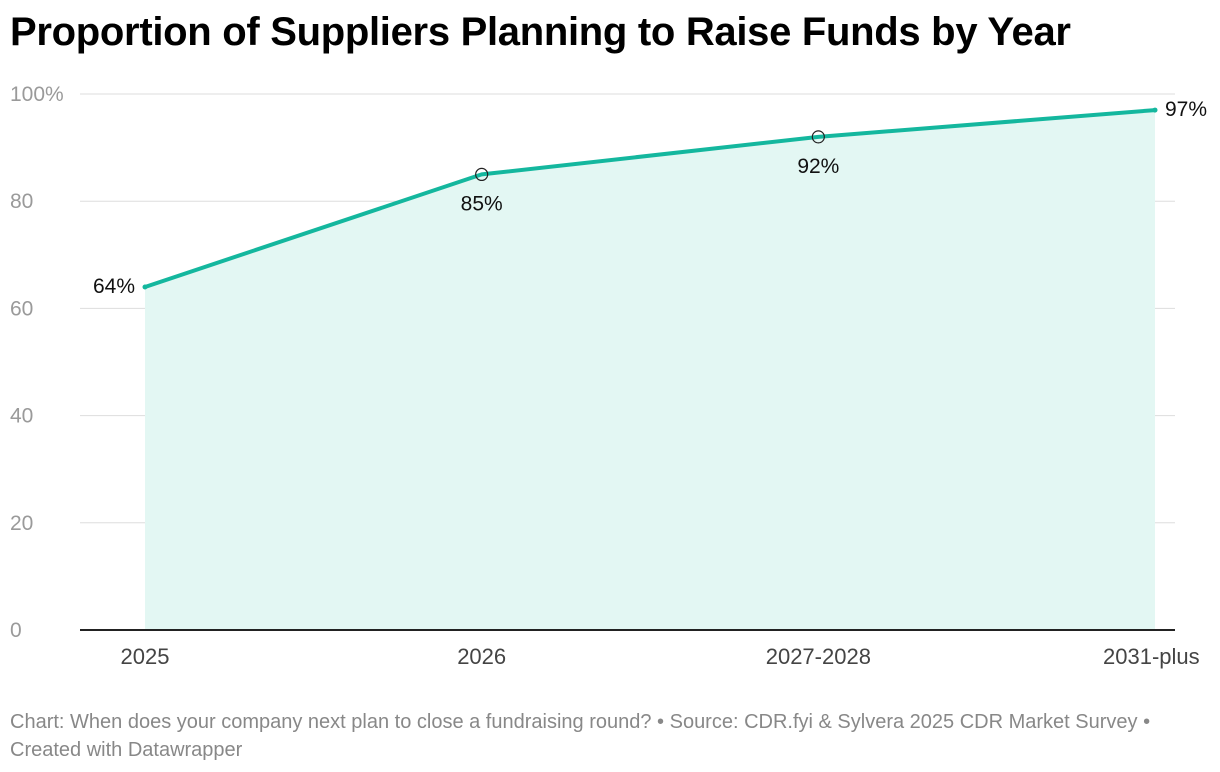 The image size is (1220, 772). Describe the element at coordinates (482, 203) in the screenshot. I see `data-label-1: 85%` at that location.